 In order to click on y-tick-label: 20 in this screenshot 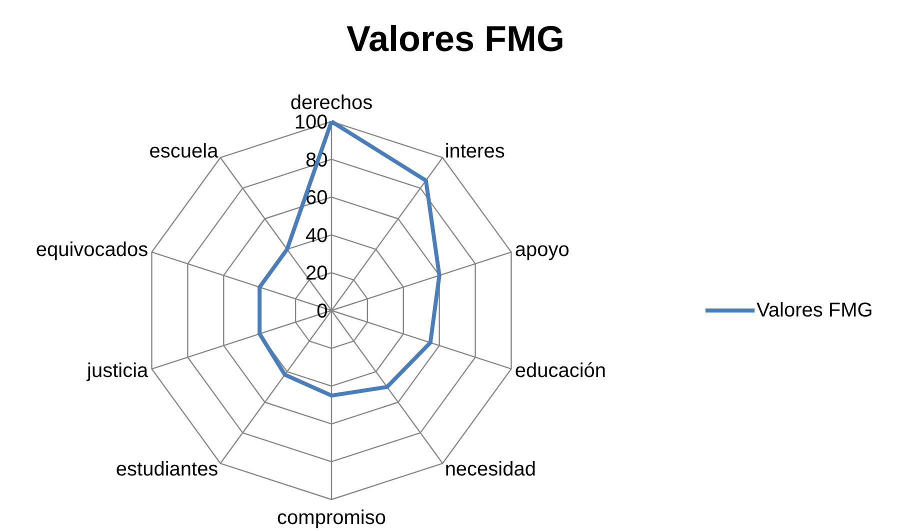, I will do `click(316, 273)`.